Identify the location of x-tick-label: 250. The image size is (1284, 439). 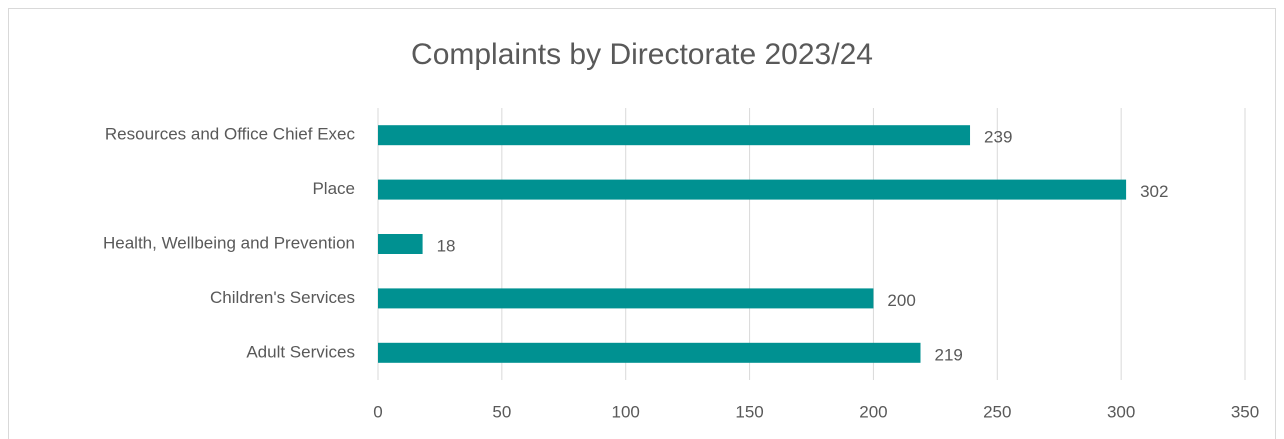
(997, 411).